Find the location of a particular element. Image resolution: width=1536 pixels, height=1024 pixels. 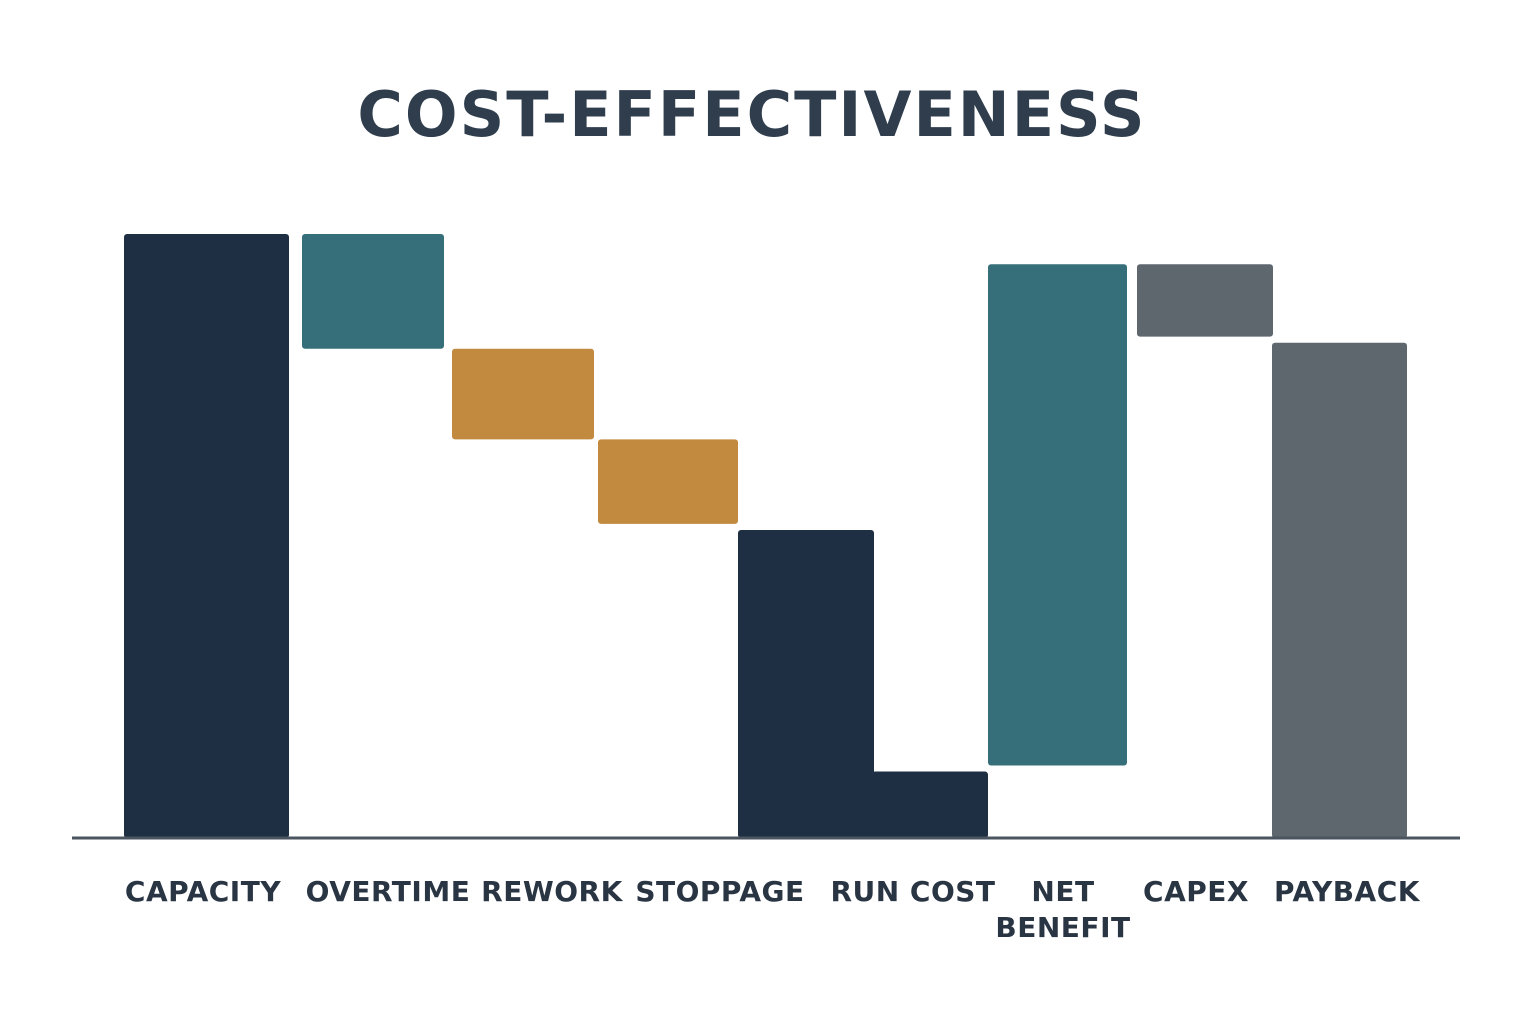

bar-capex is located at coordinates (1205, 300).